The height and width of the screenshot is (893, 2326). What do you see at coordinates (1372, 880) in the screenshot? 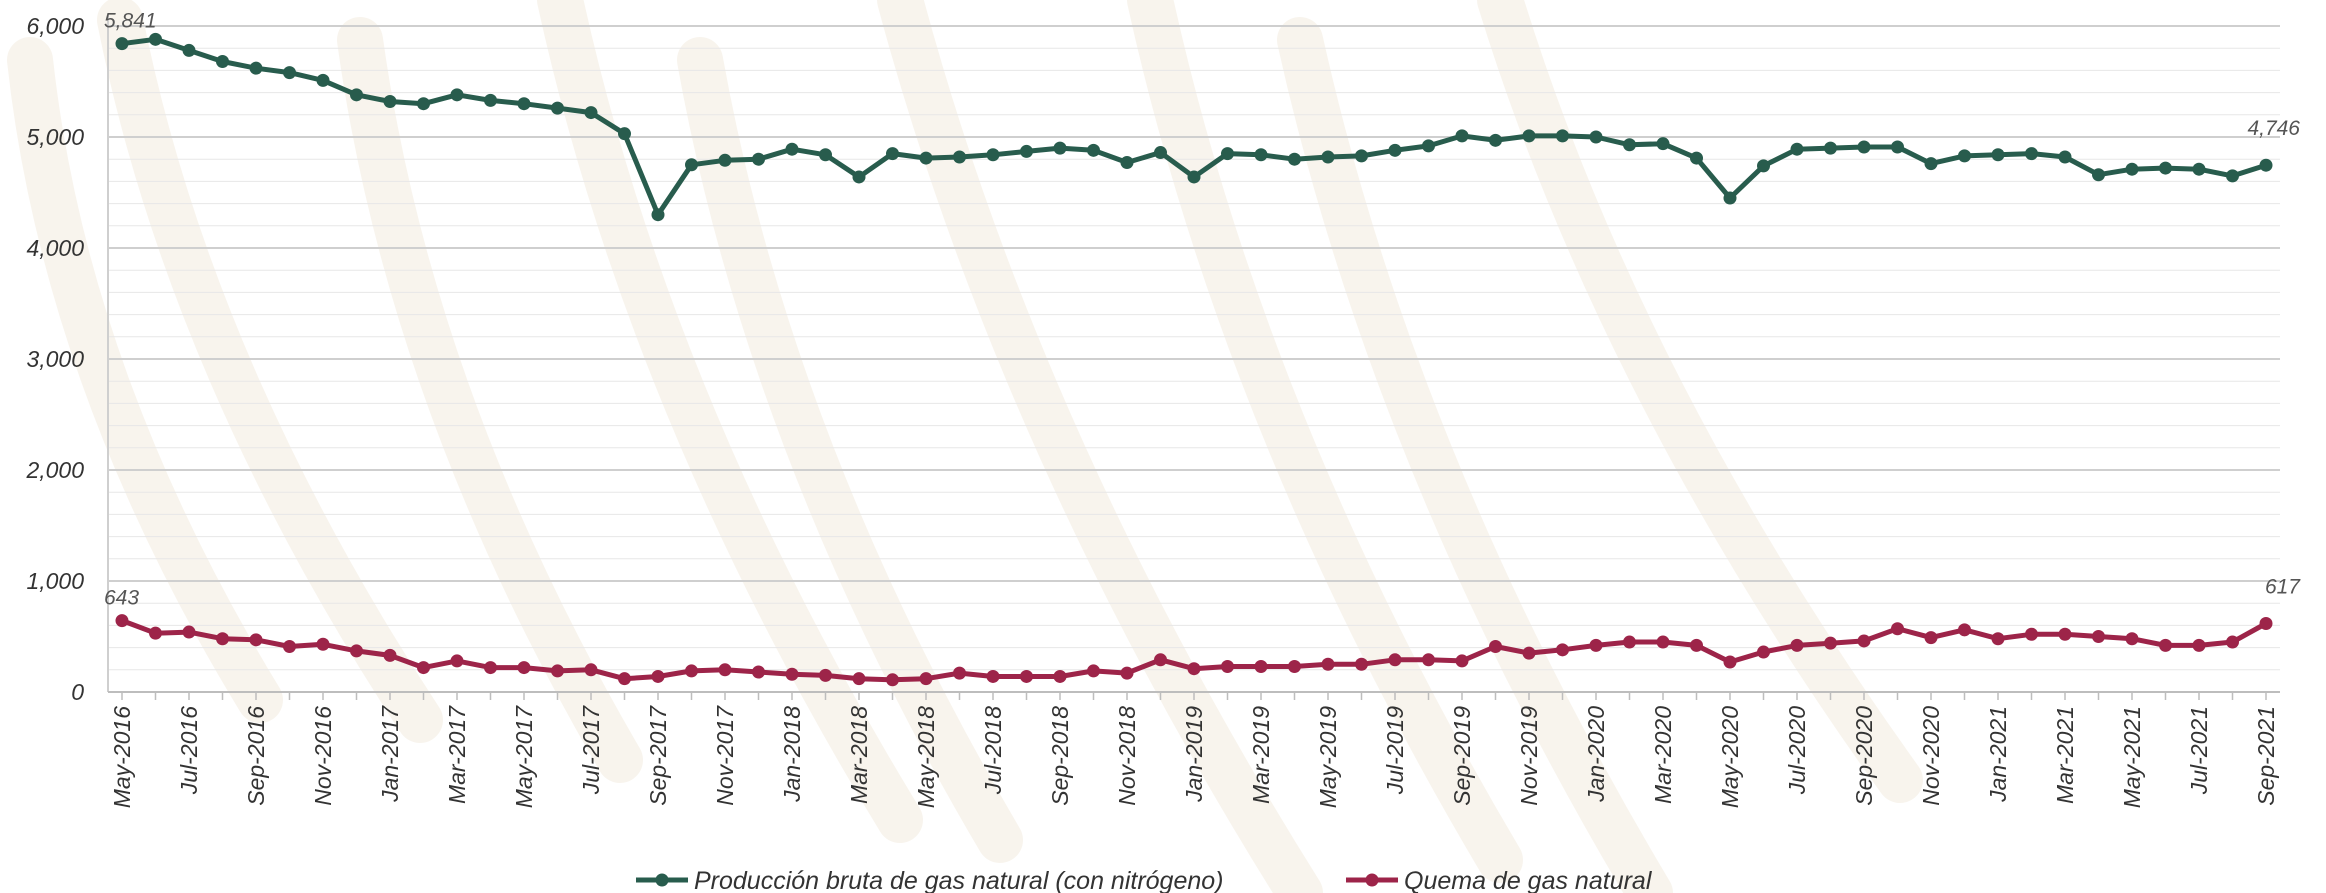
I see `legend-swatch-marker` at bounding box center [1372, 880].